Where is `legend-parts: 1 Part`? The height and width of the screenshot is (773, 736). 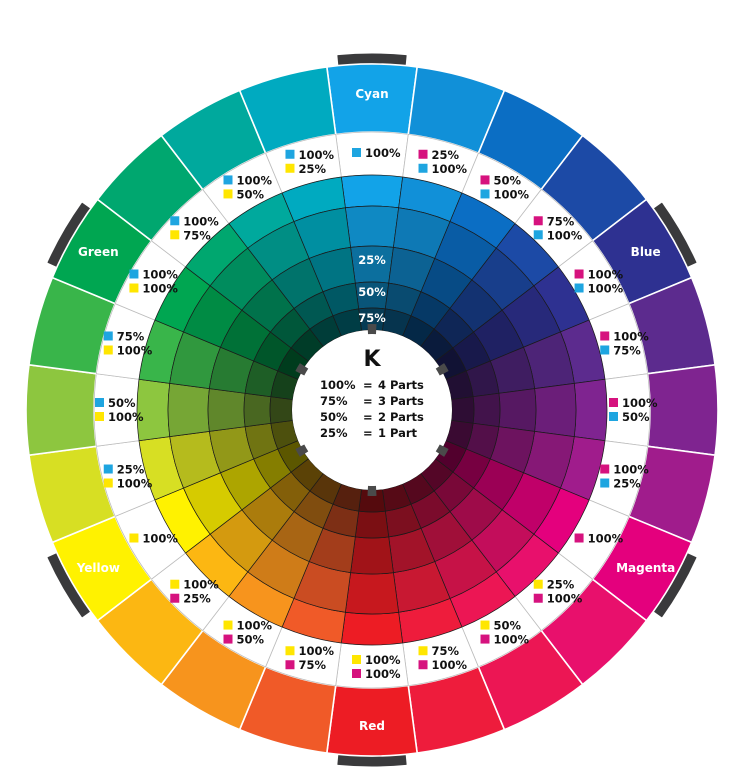
legend-parts: 1 Part is located at coordinates (398, 433).